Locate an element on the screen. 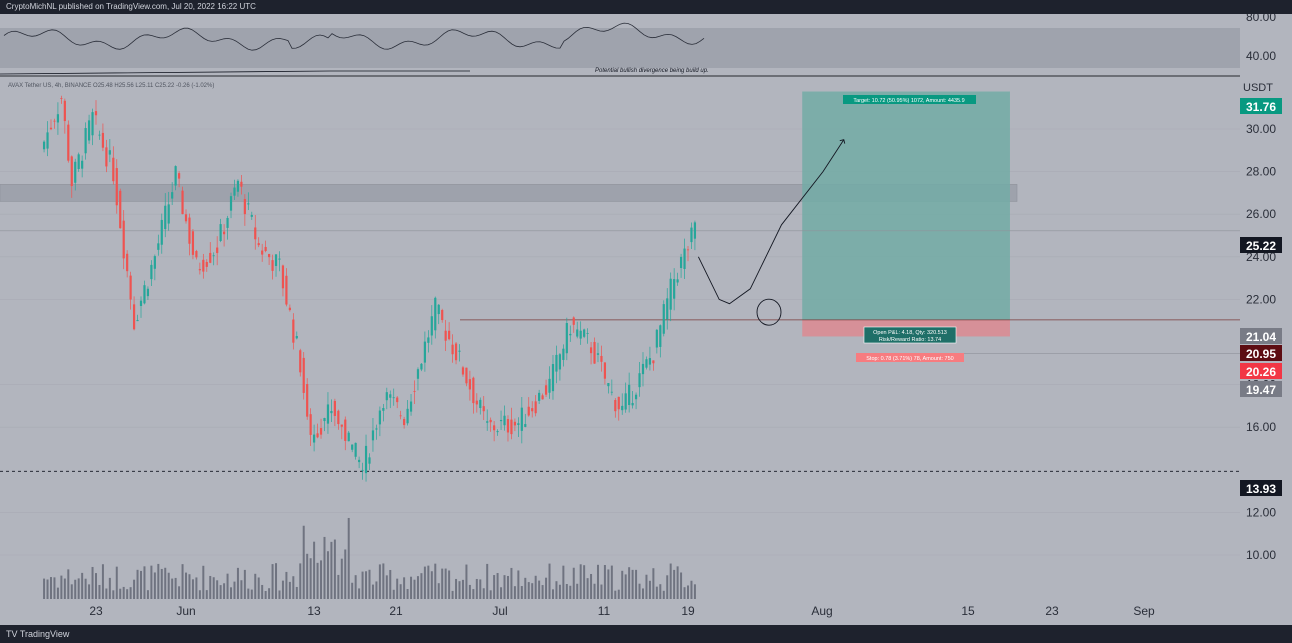  price-badge-2: 21.04 is located at coordinates (1261, 337).